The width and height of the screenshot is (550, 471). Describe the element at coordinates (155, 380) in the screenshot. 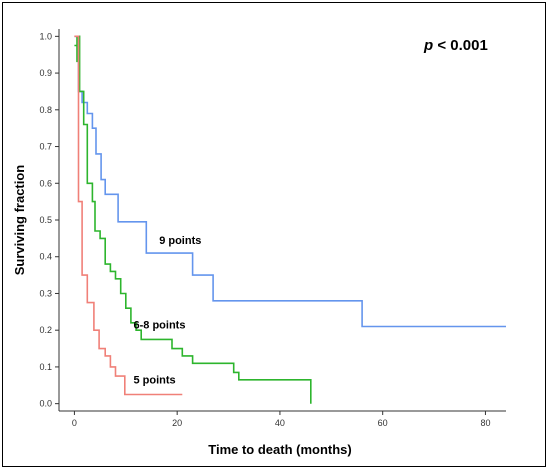

I see `series-label-5-points: 5 points` at that location.